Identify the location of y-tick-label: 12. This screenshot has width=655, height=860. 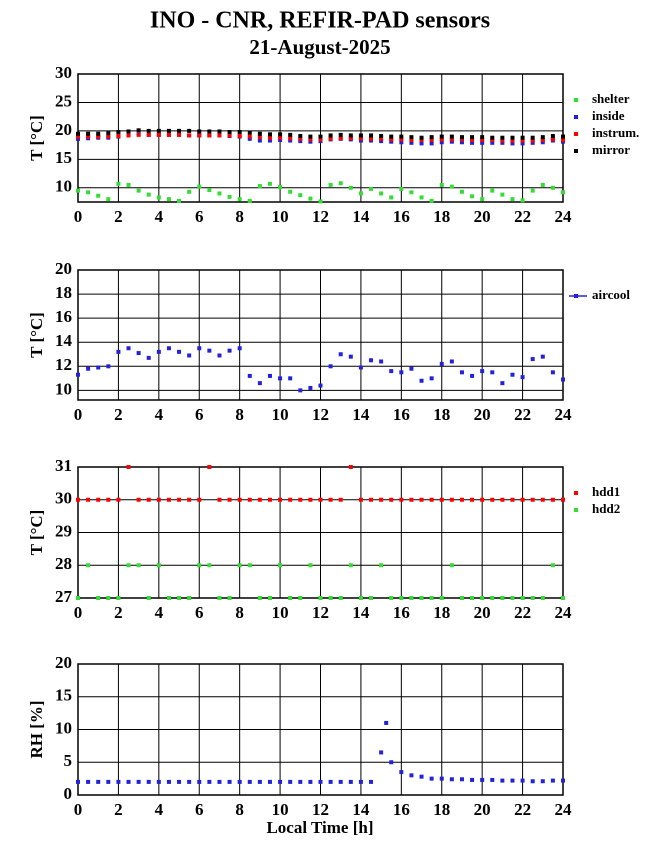
(63, 364).